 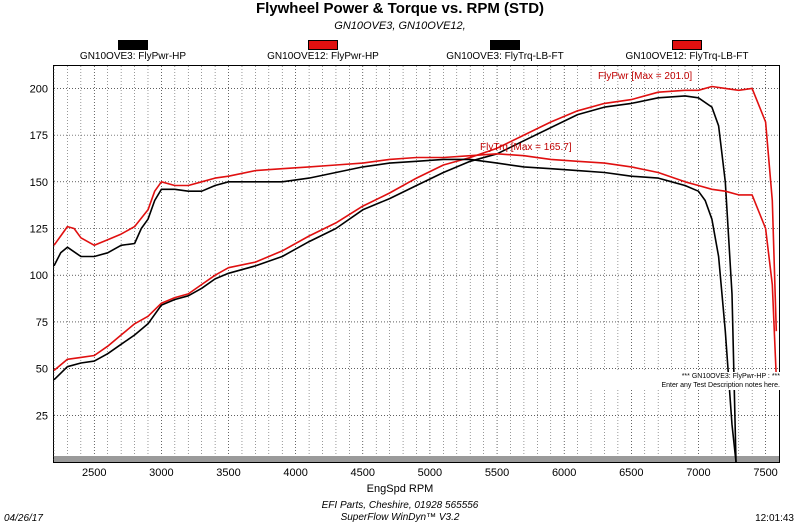 What do you see at coordinates (400, 26) in the screenshot?
I see `chart-subtitle: GN10OVE3, GN10OVE12,` at bounding box center [400, 26].